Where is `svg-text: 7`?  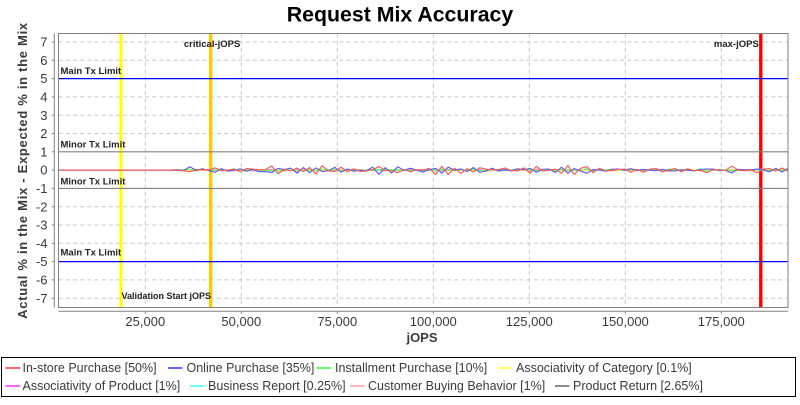
svg-text: 7 is located at coordinates (43, 42).